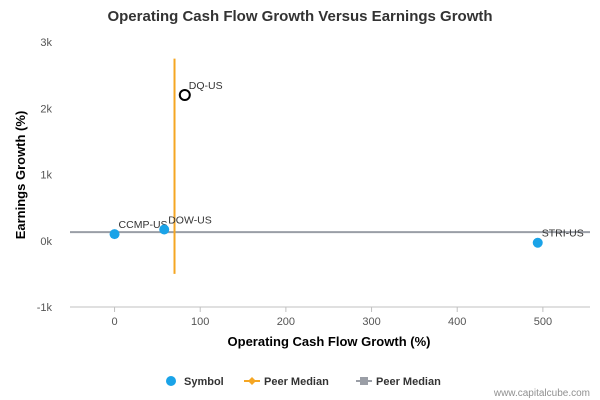 The height and width of the screenshot is (400, 600). Describe the element at coordinates (204, 382) in the screenshot. I see `legend-label: Symbol` at that location.